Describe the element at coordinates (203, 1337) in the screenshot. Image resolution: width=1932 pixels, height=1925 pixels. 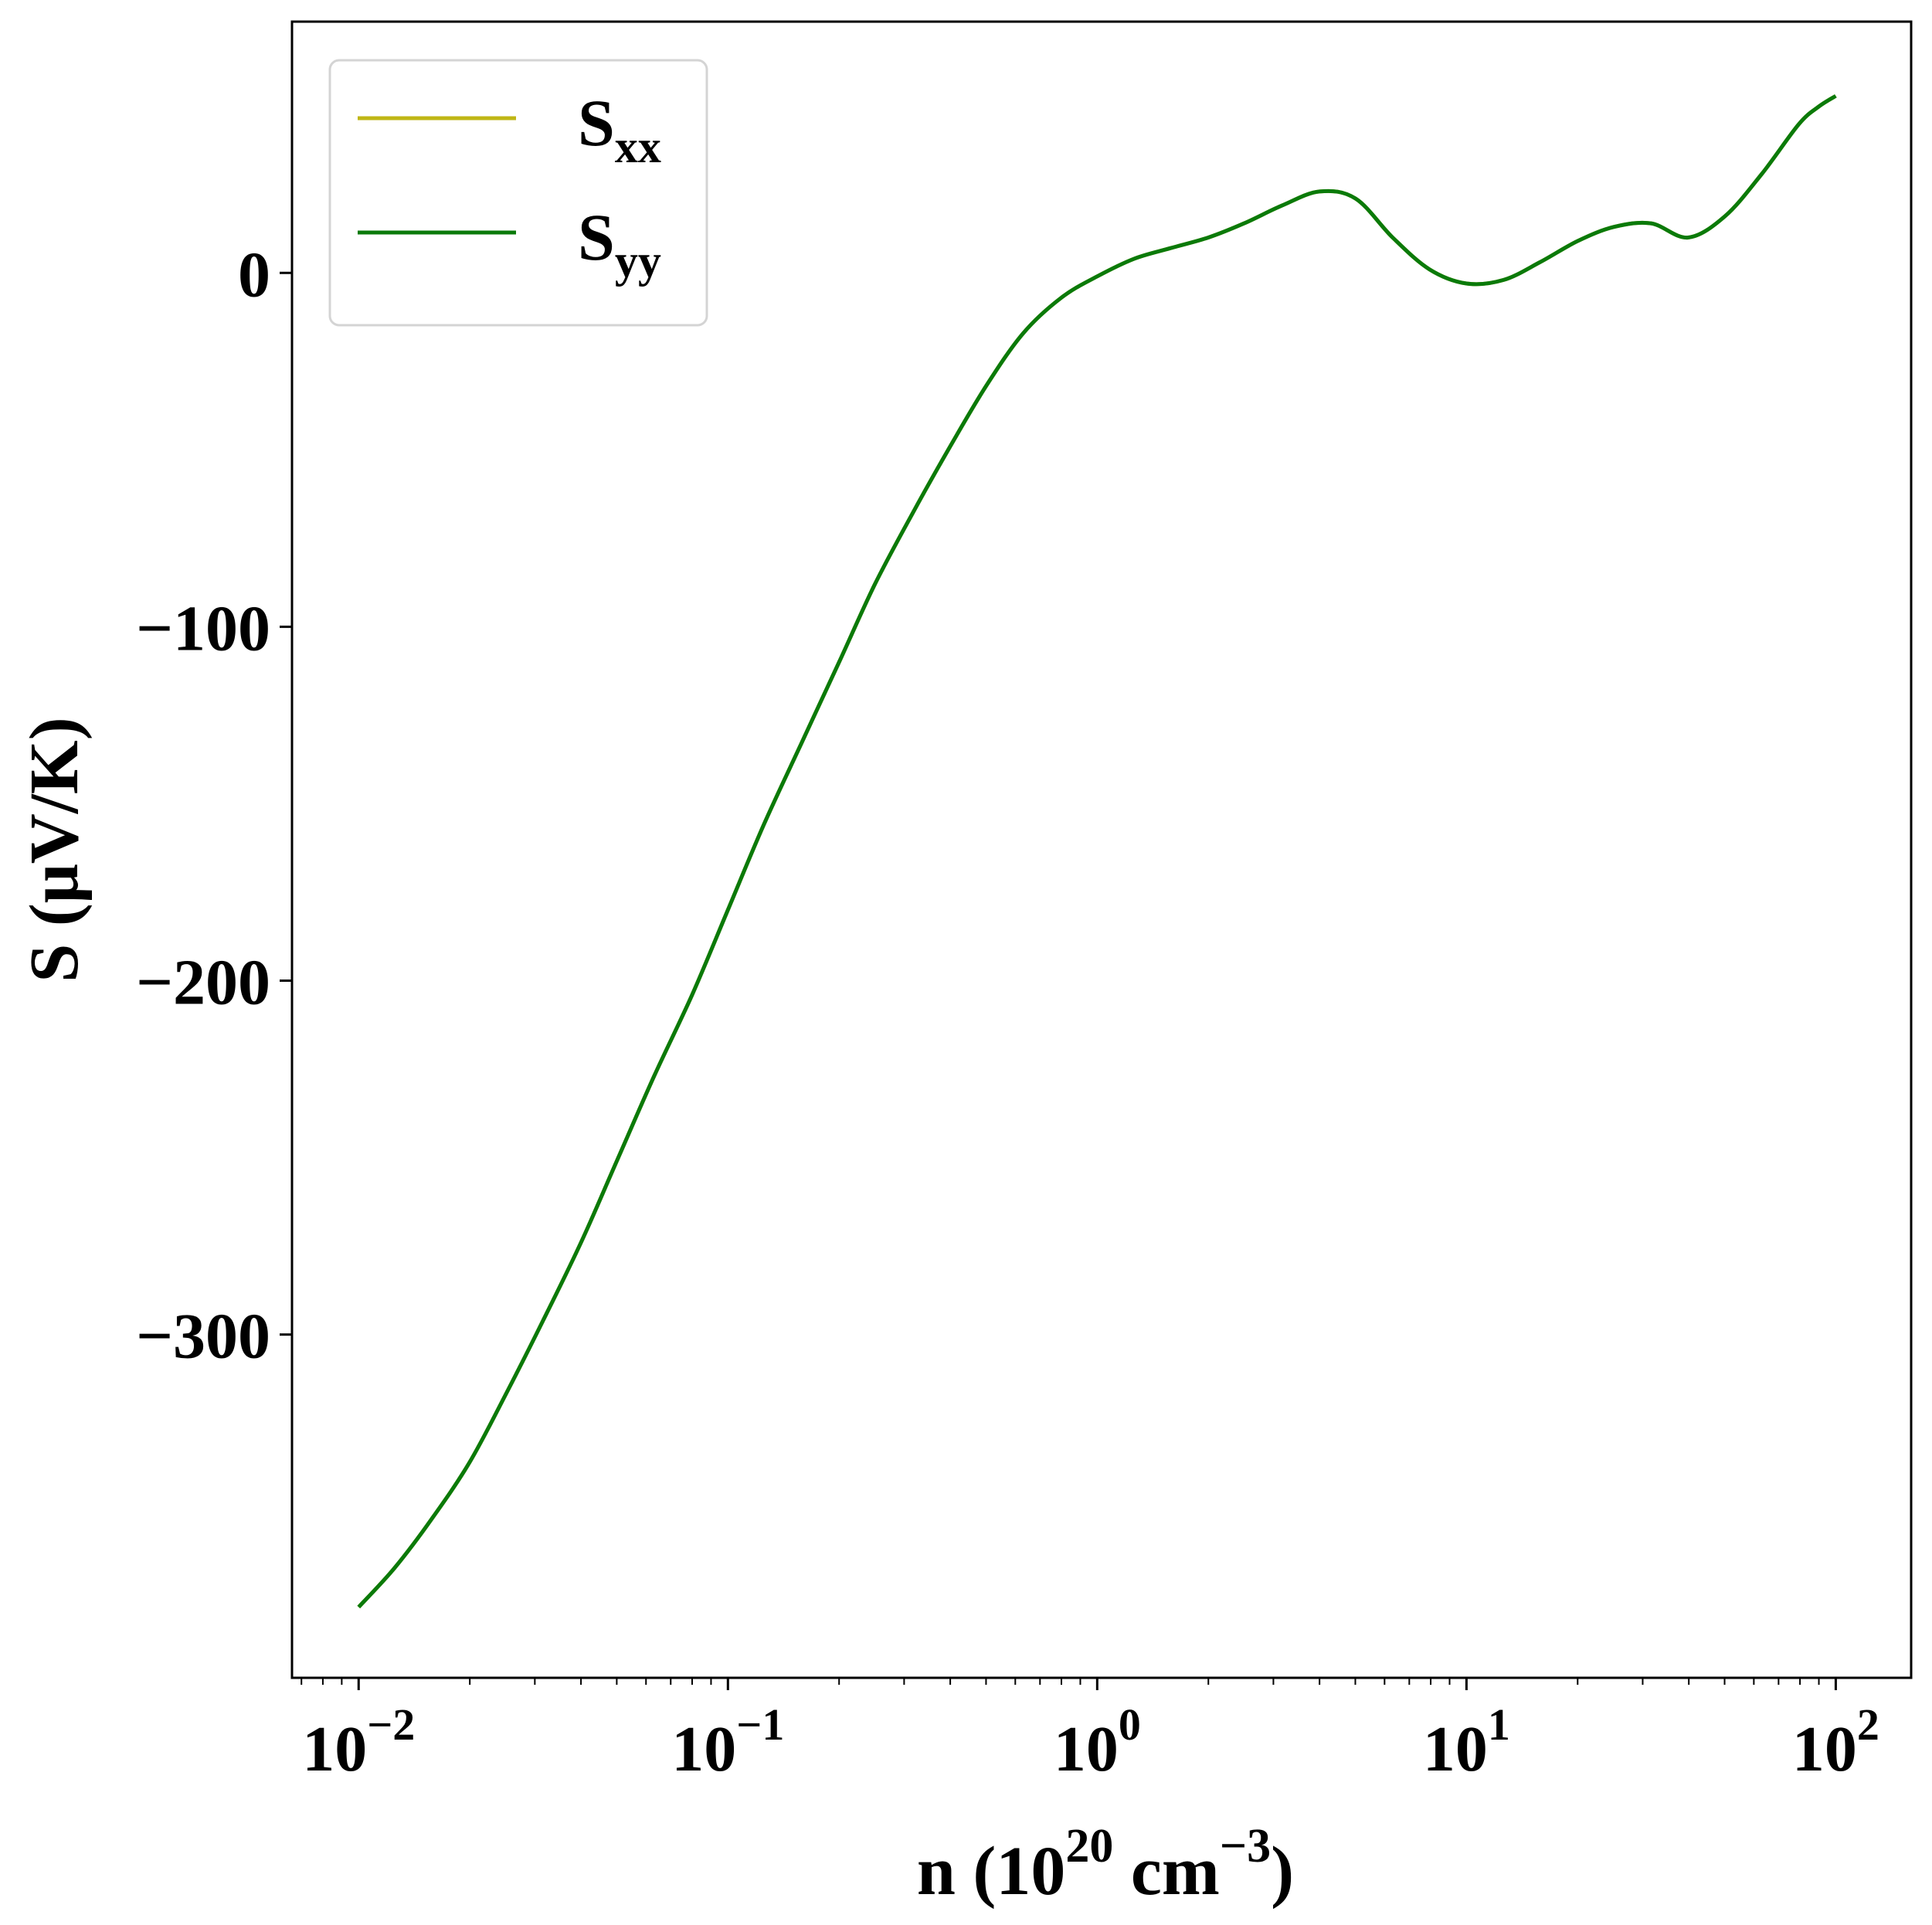
I see `y-tick-label: −300` at that location.